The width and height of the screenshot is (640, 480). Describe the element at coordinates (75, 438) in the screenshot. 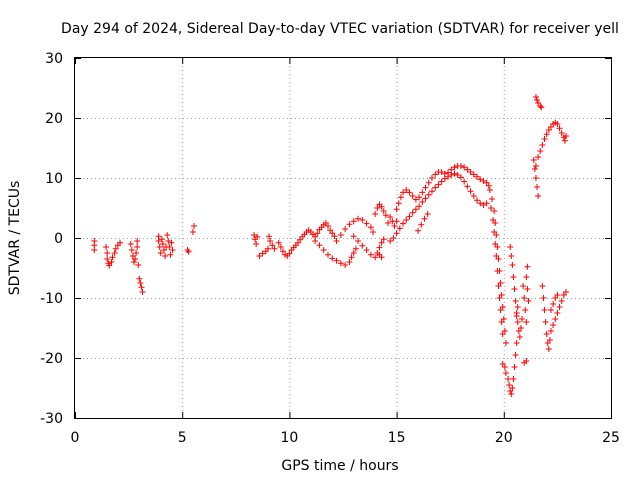

I see `x-tick-label: 0` at that location.